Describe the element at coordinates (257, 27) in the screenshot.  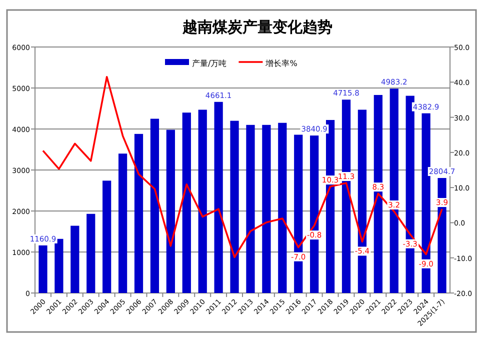
I see `chart-title: 越南煤炭产量变化趋势` at that location.